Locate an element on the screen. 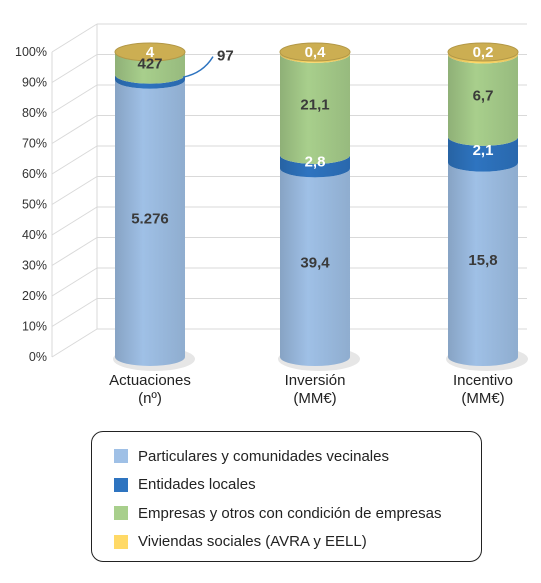  data-label: 21,1 is located at coordinates (314, 104).